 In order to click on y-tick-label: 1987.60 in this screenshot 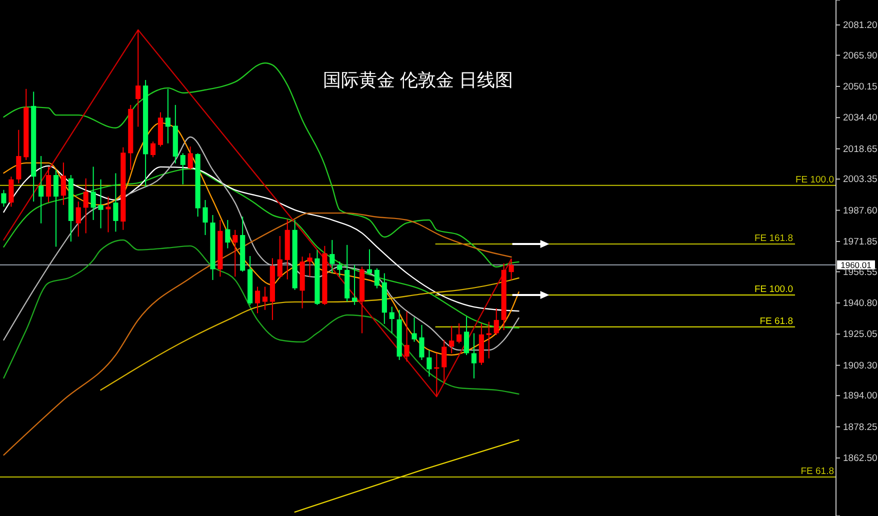, I will do `click(860, 210)`.